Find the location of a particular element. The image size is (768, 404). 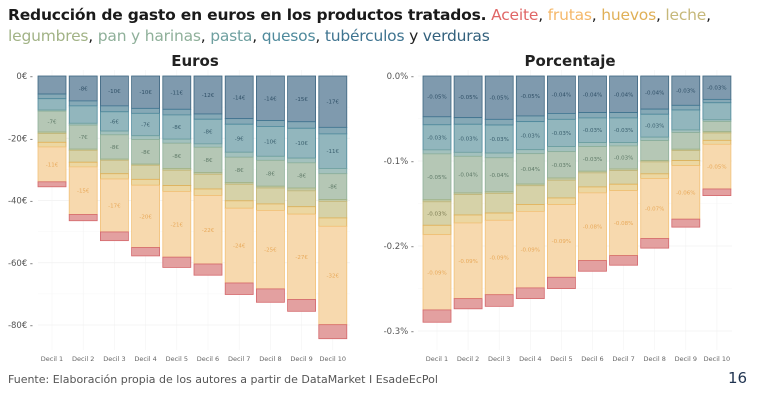

y-tick-label: -0.3% - is located at coordinates (399, 332).